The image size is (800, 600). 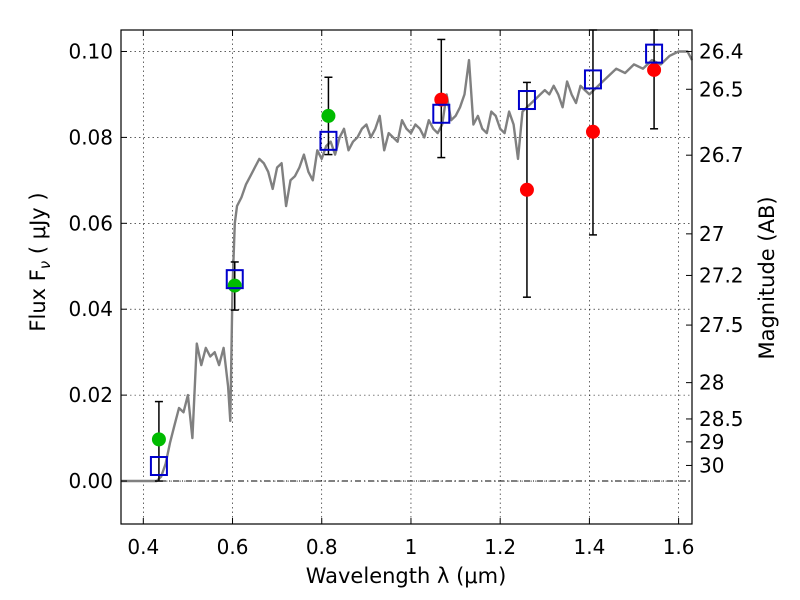 What do you see at coordinates (711, 383) in the screenshot?
I see `mag-tick-label-6: 28` at bounding box center [711, 383].